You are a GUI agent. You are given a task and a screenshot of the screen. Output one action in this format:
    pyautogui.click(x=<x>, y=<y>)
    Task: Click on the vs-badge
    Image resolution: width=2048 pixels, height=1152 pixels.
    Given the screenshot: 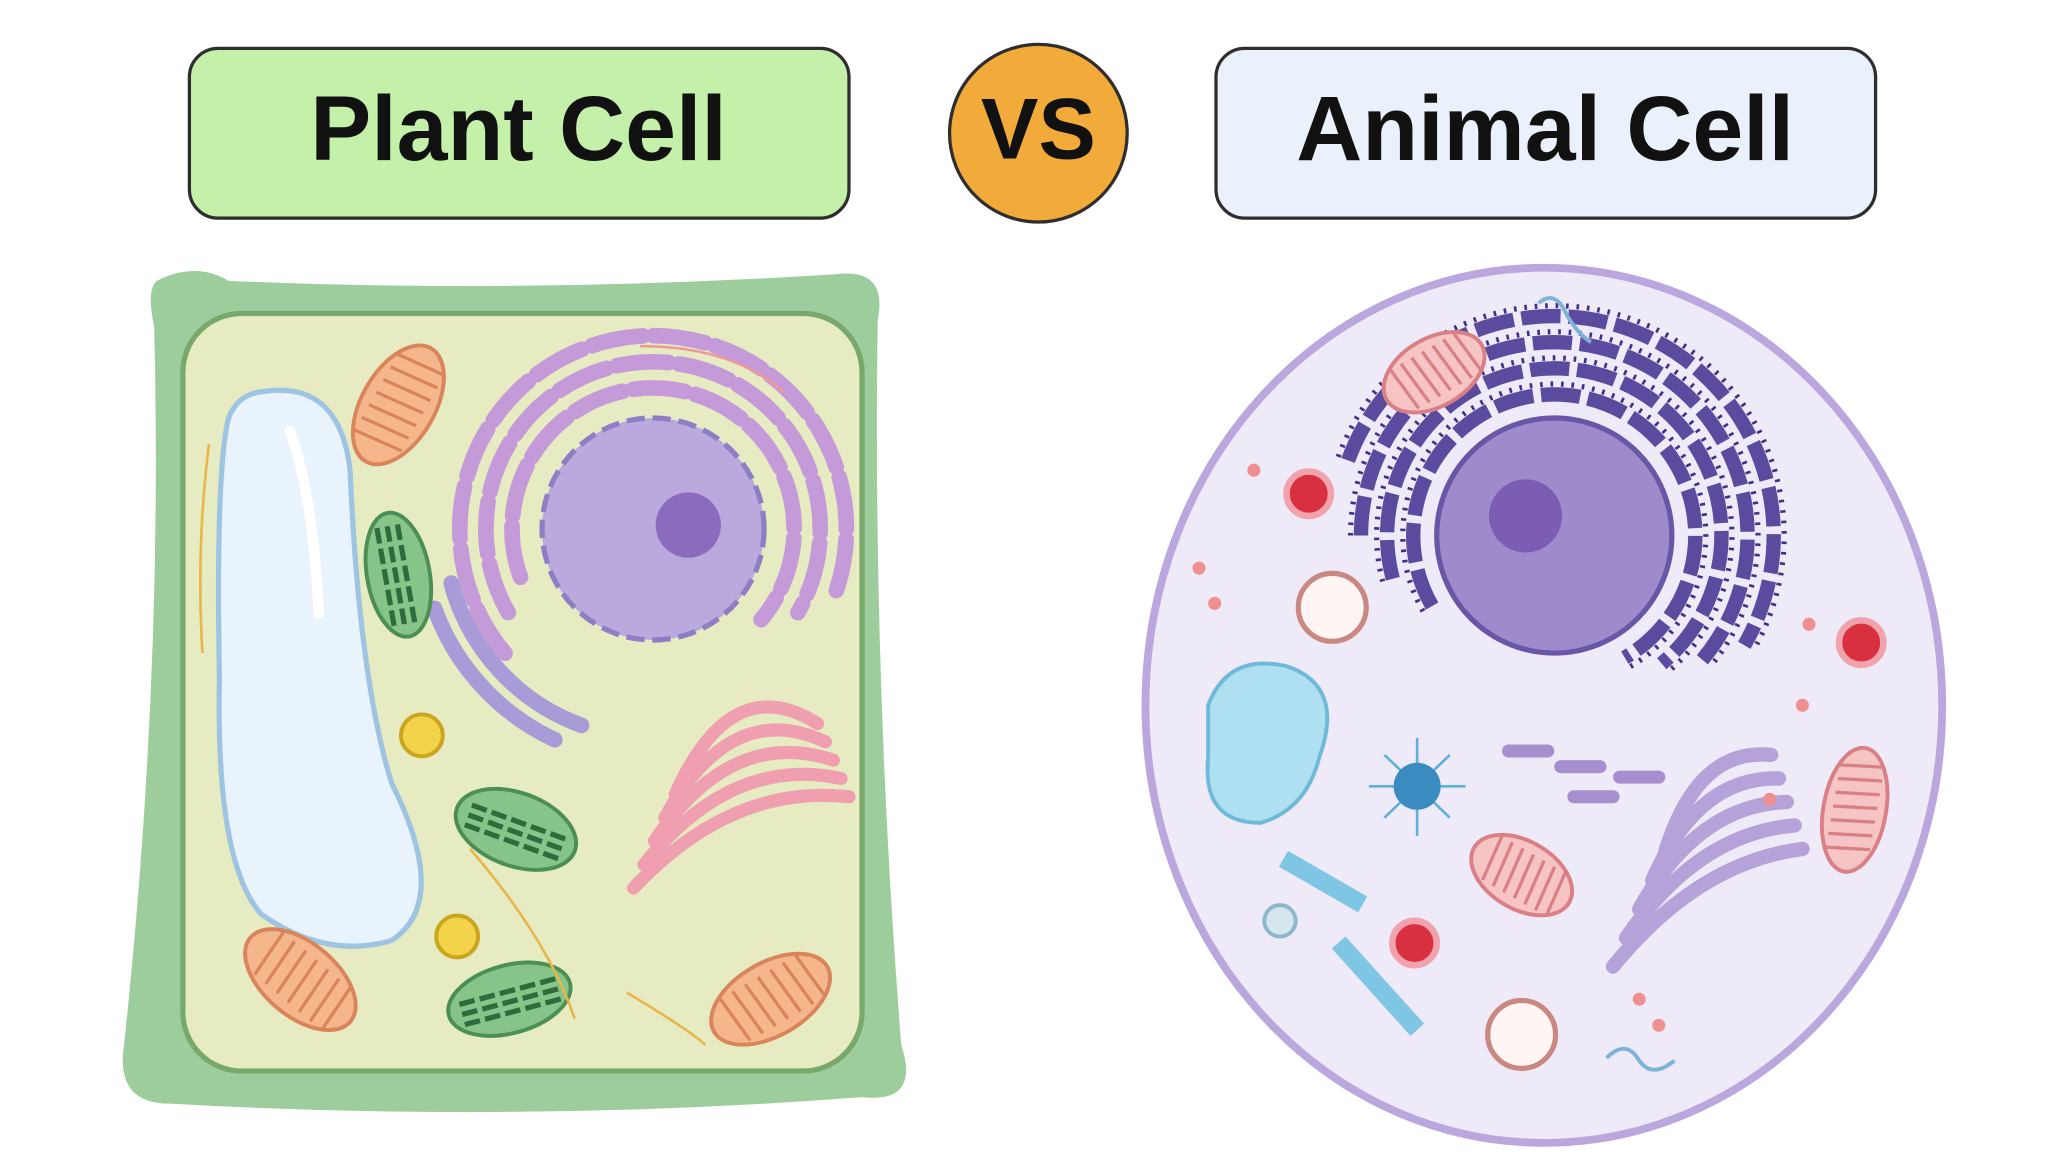 What is the action you would take?
    pyautogui.click(x=1038, y=133)
    